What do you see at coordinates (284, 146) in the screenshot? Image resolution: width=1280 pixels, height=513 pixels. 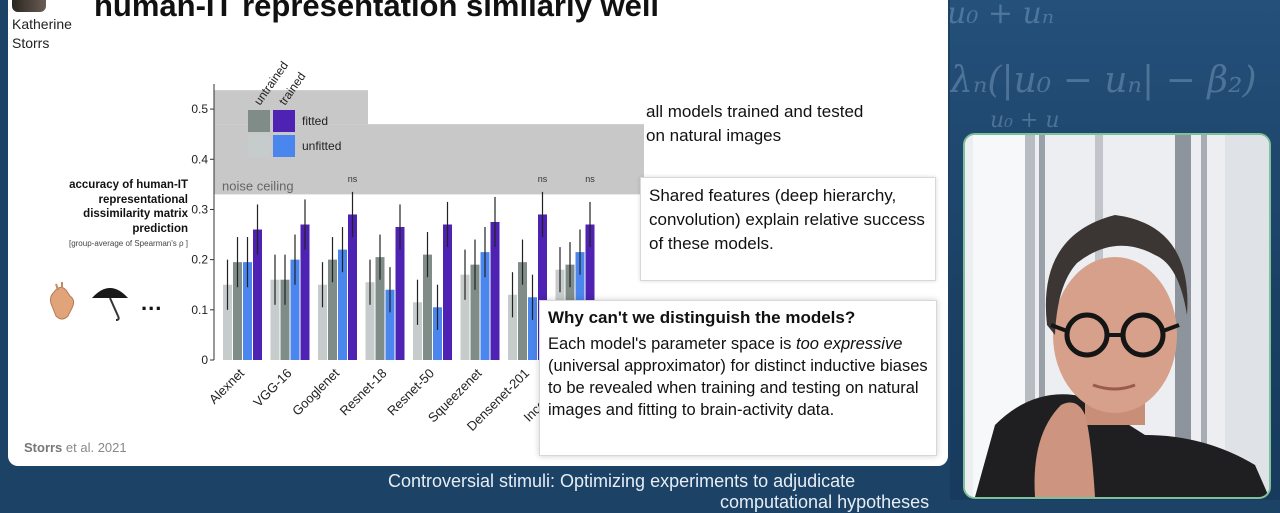 I see `legend-swatch-trained-unfitted` at bounding box center [284, 146].